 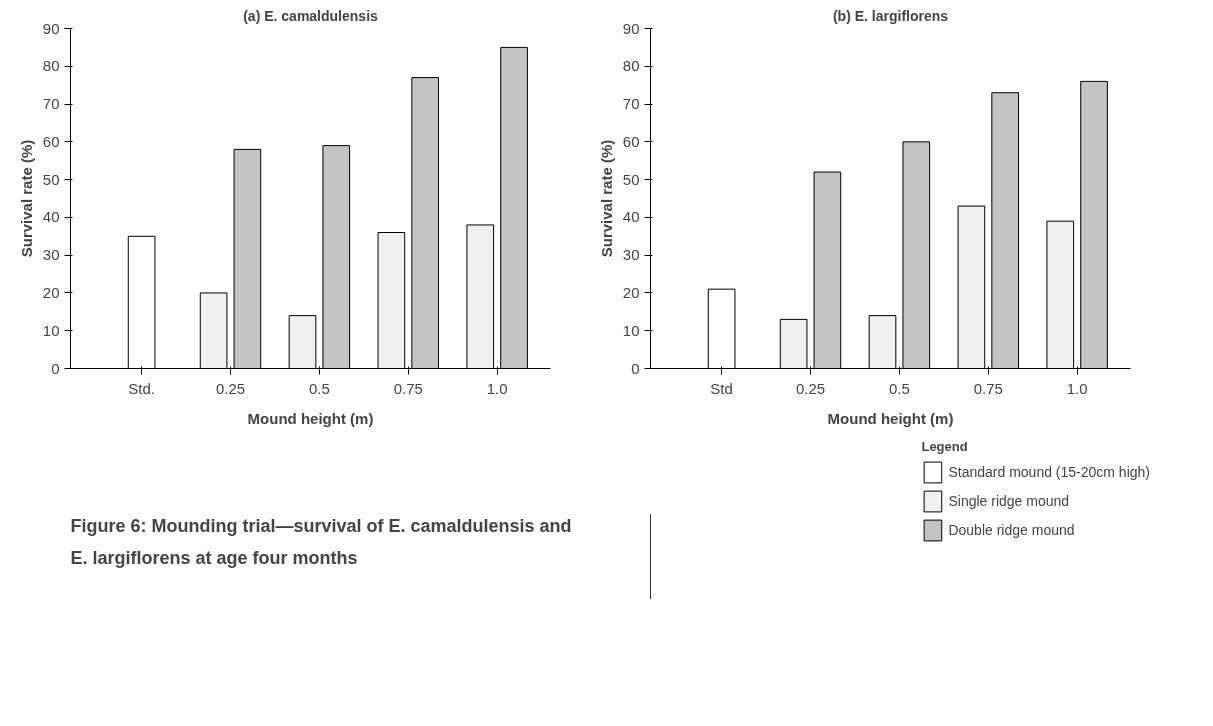 I want to click on x-tick-label: Std, so click(x=721, y=388).